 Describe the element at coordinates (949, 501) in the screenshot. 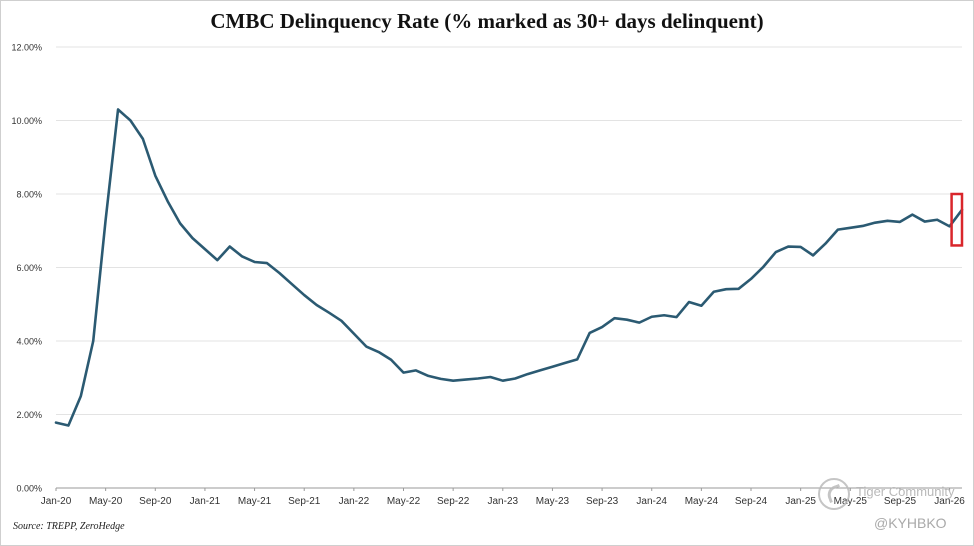

I see `x-tick-label-18: Jan-26` at that location.